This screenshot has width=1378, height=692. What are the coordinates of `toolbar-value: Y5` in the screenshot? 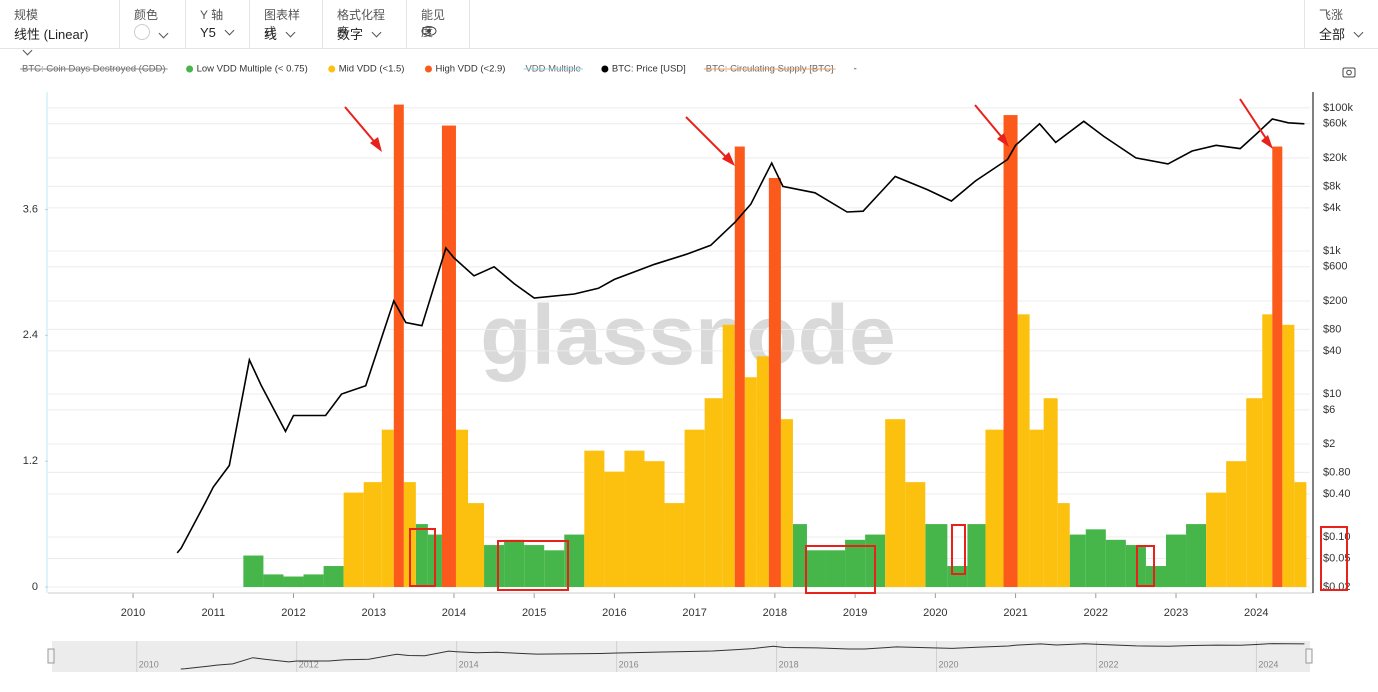 It's located at (208, 32).